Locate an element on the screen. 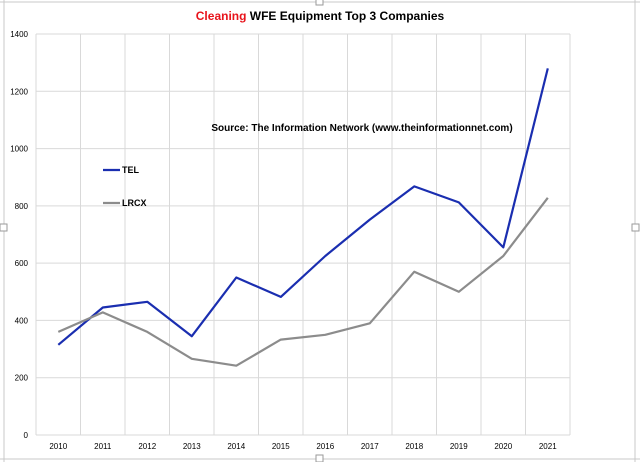 This screenshot has width=640, height=462. y-tick-label: 600 is located at coordinates (22, 263).